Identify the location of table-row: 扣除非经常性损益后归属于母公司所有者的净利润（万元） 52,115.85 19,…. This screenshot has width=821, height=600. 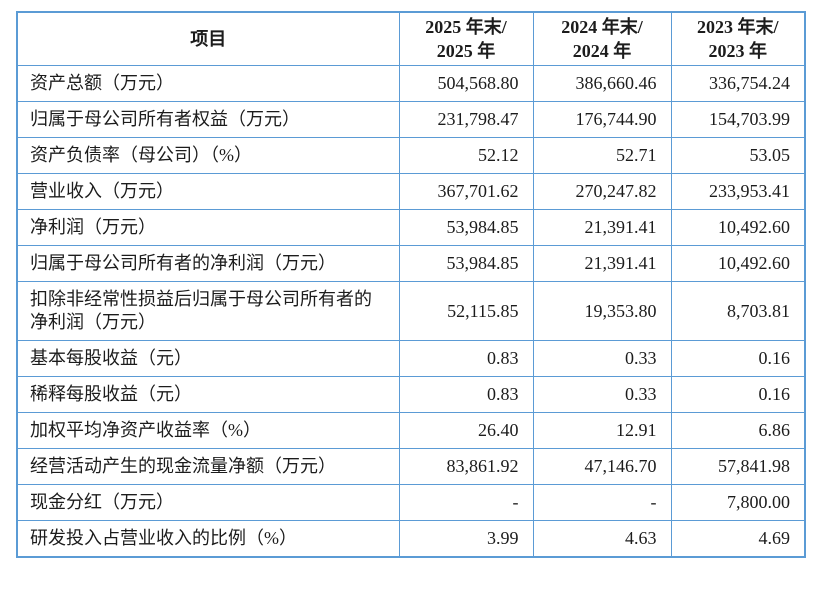
(411, 311).